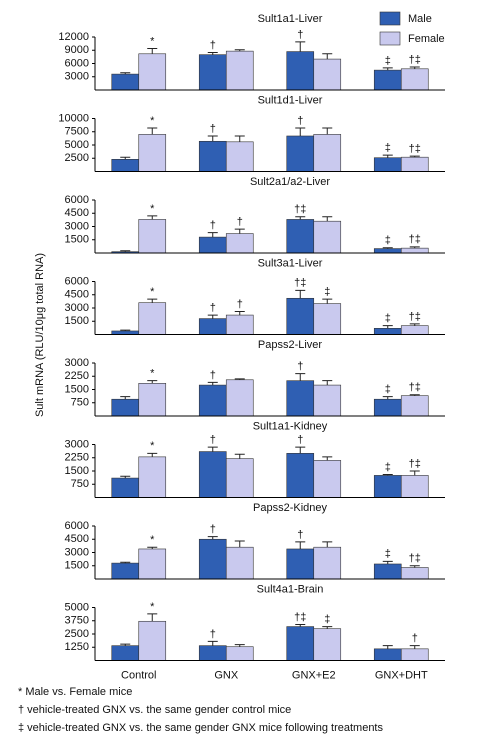 This screenshot has width=493, height=747. Describe the element at coordinates (314, 675) in the screenshot. I see `x-tick-label: GNX+E2` at that location.